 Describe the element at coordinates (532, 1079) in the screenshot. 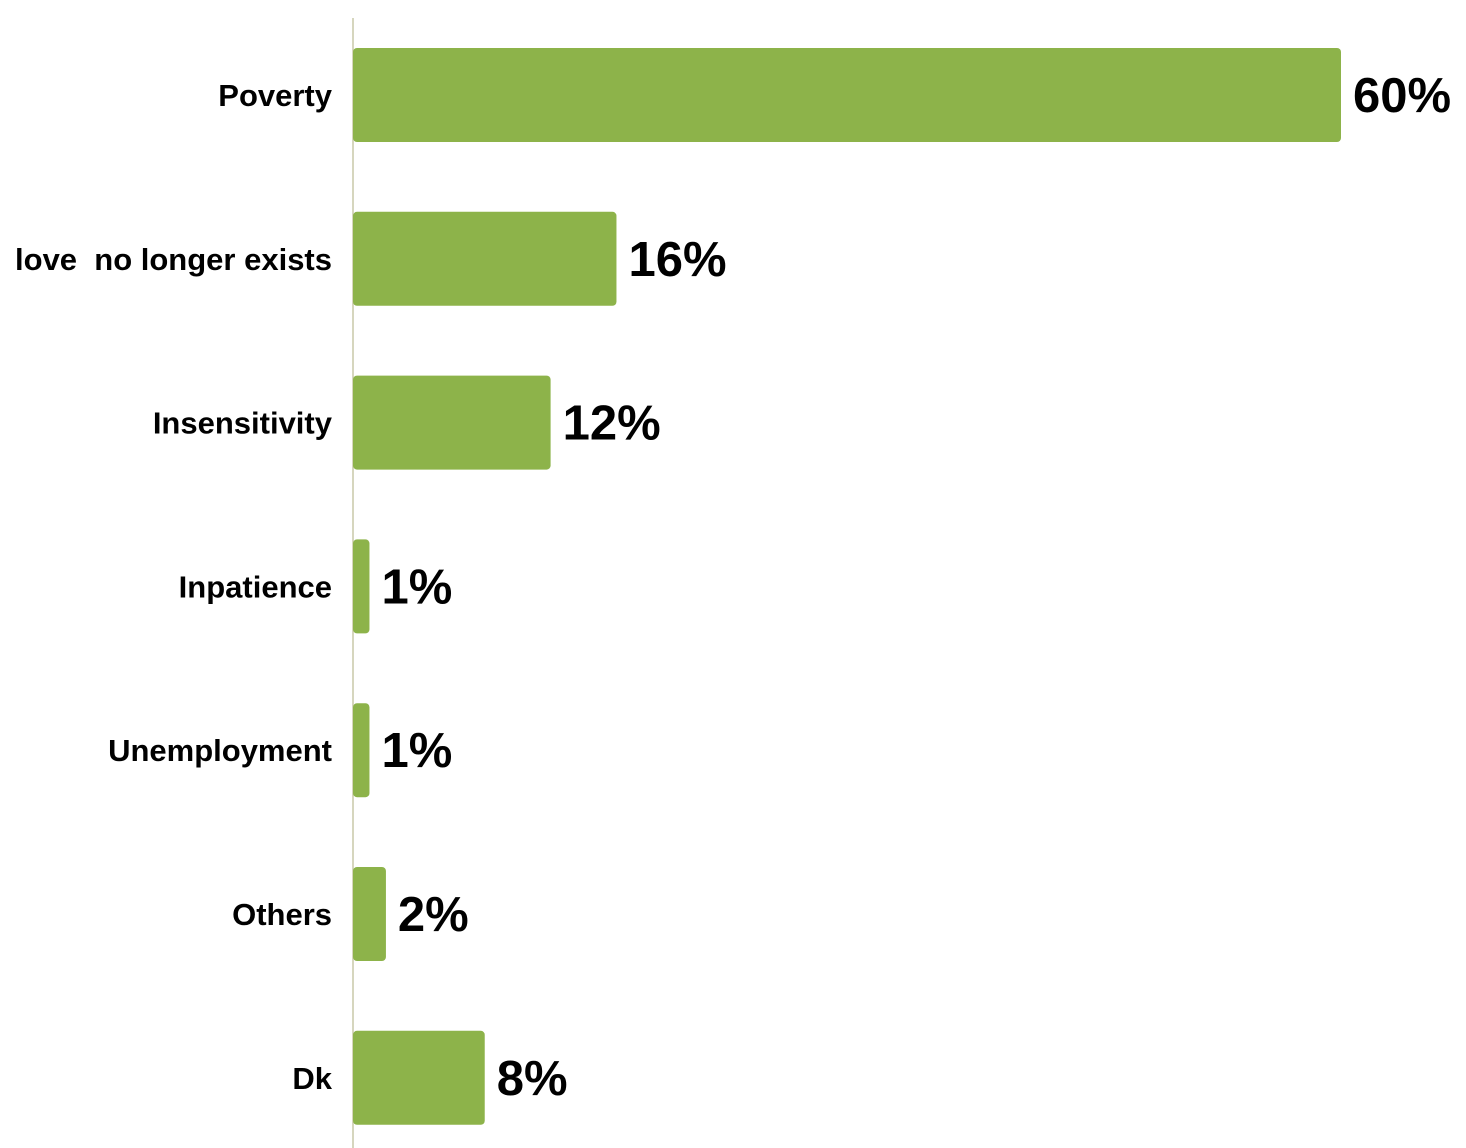

I see `data-label: 8%` at that location.